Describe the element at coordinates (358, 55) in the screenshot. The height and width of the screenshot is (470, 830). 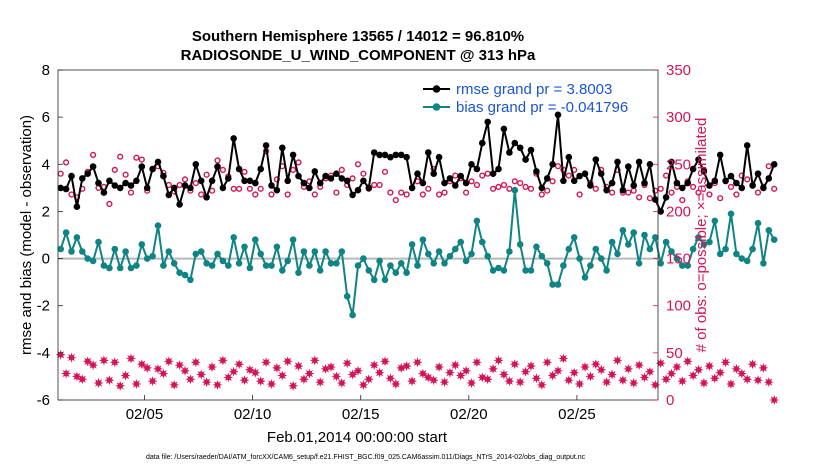
I see `chart-subtitle: RADIOSONDE_U_WIND_COMPONENT @ 313 hPa` at that location.